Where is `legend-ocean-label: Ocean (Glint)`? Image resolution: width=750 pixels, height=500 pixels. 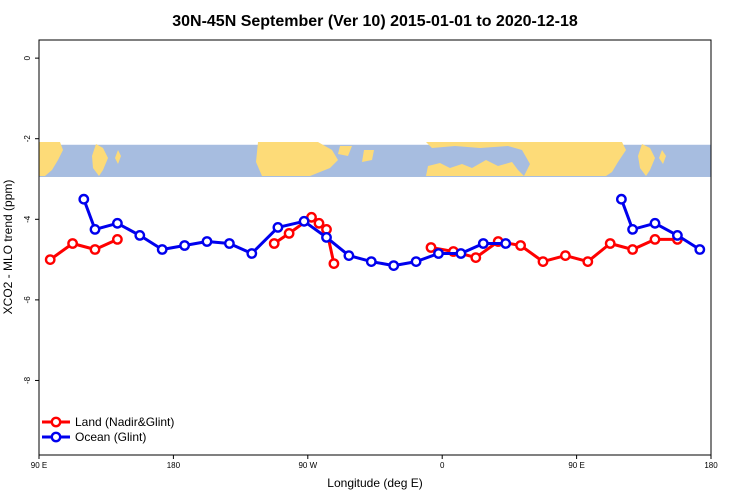
legend-ocean-label: Ocean (Glint) is located at coordinates (110, 437).